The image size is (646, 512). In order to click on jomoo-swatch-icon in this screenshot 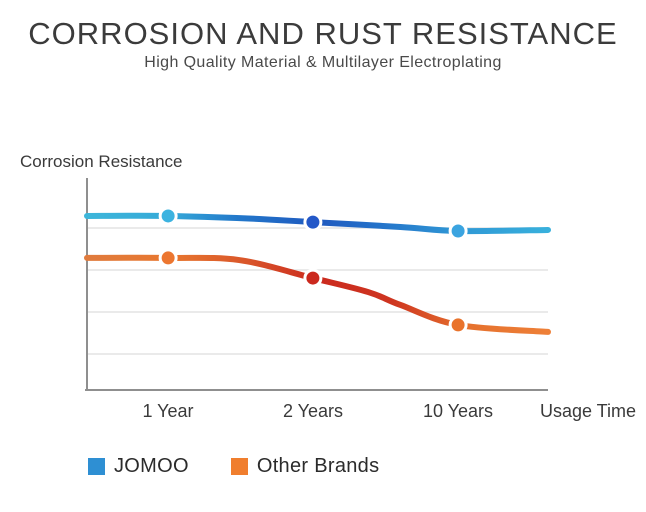, I will do `click(96, 466)`.